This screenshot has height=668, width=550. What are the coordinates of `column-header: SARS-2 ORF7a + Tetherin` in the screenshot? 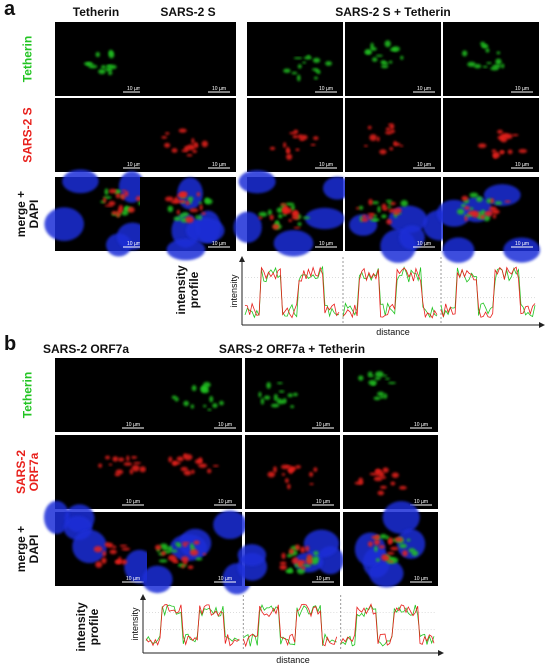 It's located at (292, 349).